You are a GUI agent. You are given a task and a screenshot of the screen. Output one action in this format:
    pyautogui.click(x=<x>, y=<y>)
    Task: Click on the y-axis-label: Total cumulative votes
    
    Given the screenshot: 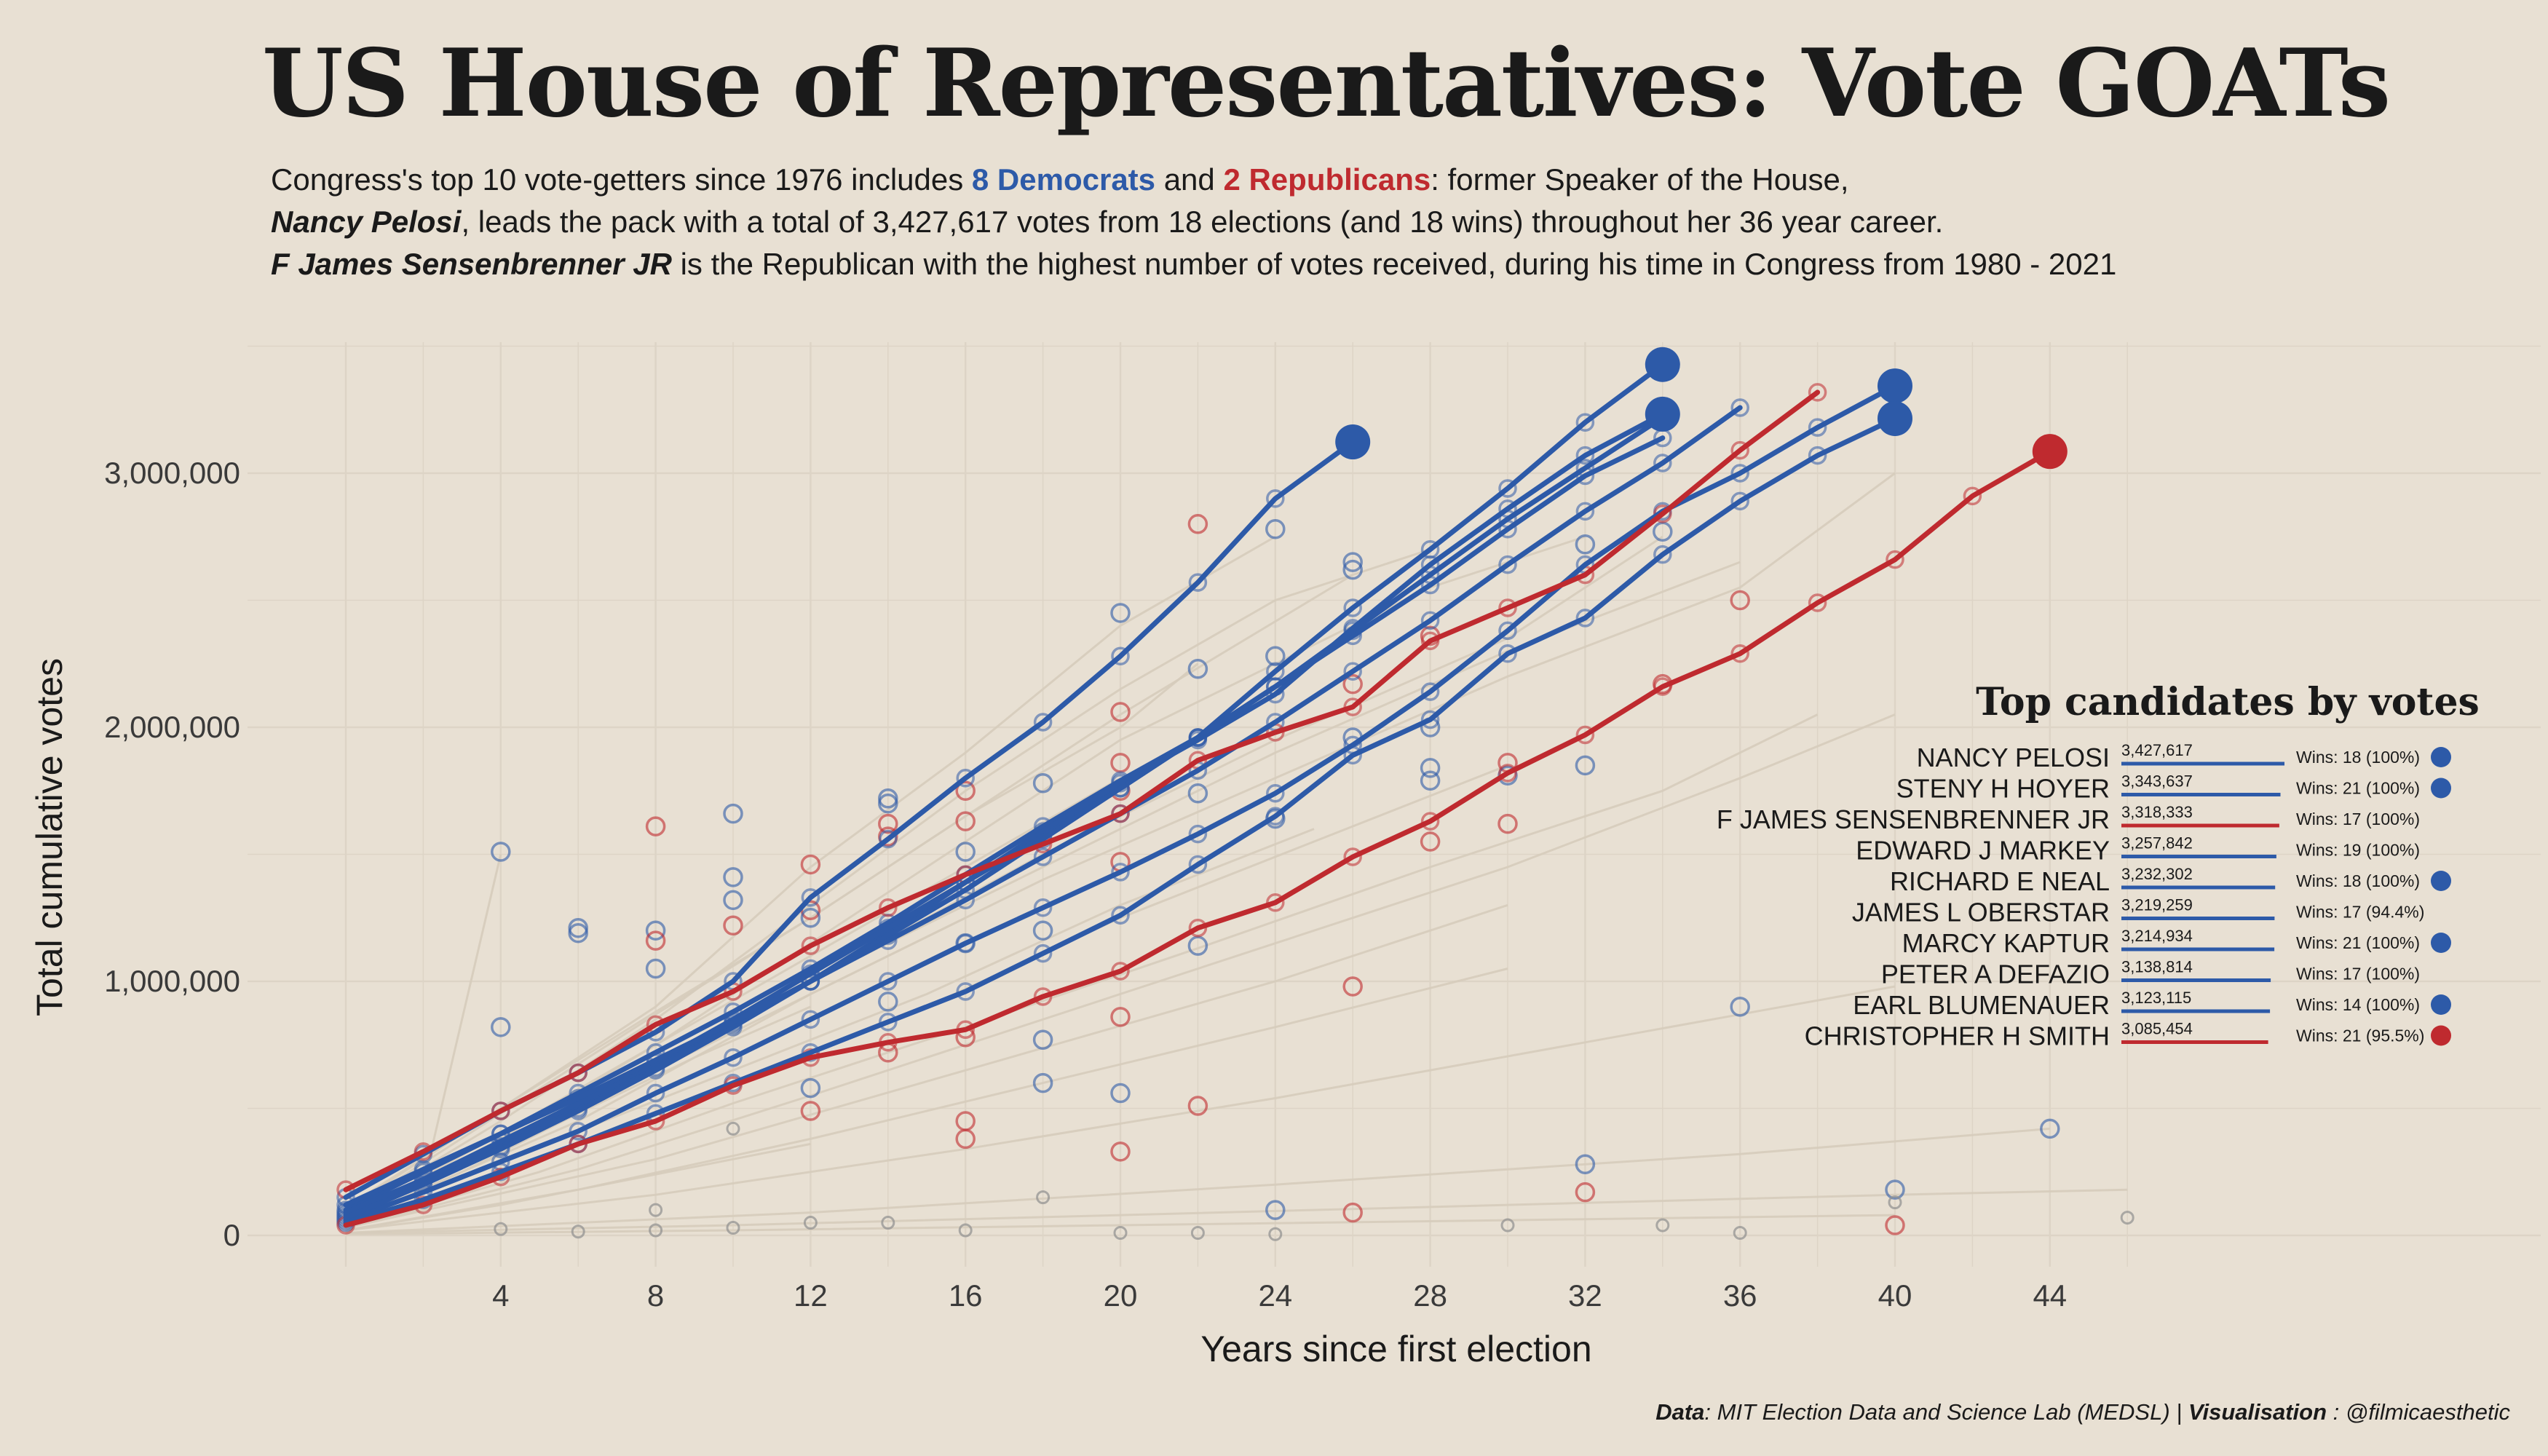 What is the action you would take?
    pyautogui.click(x=49, y=837)
    